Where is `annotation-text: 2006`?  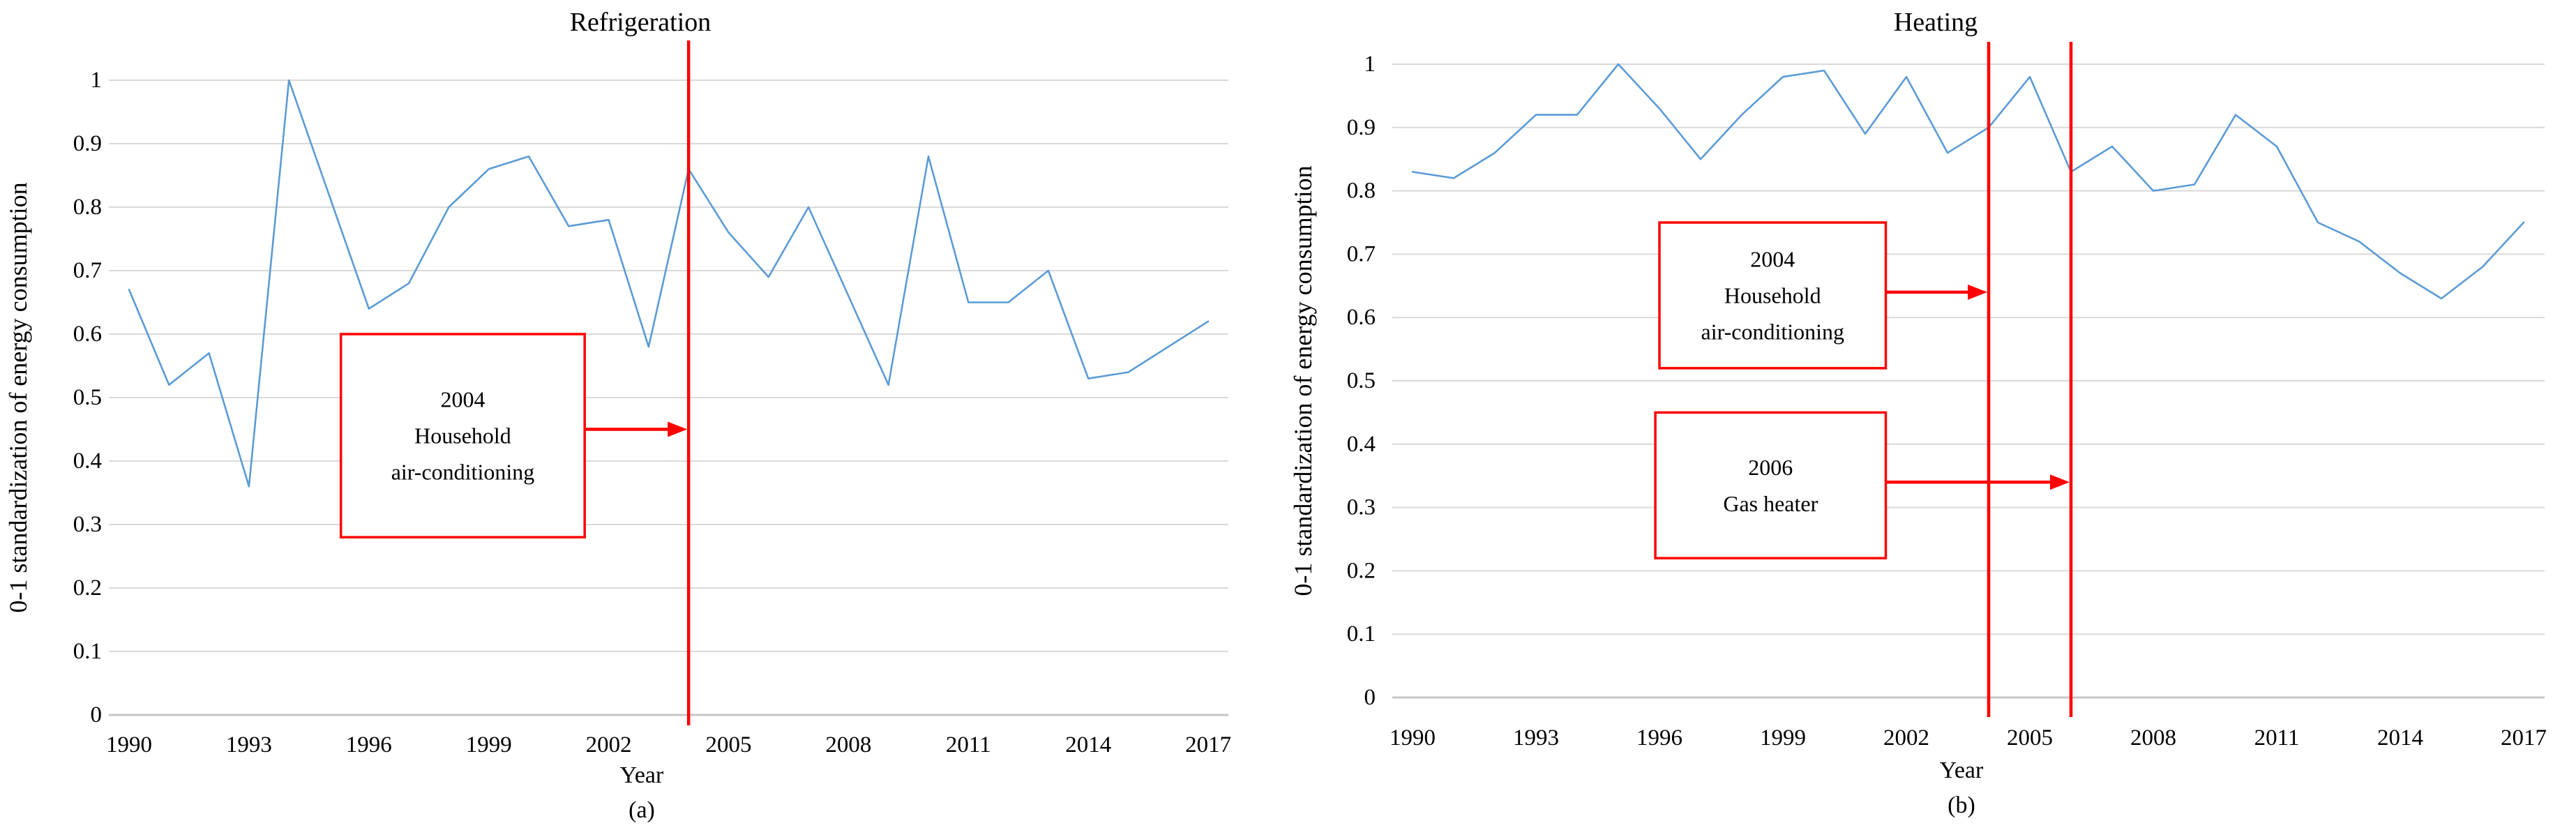 annotation-text: 2006 is located at coordinates (1770, 467).